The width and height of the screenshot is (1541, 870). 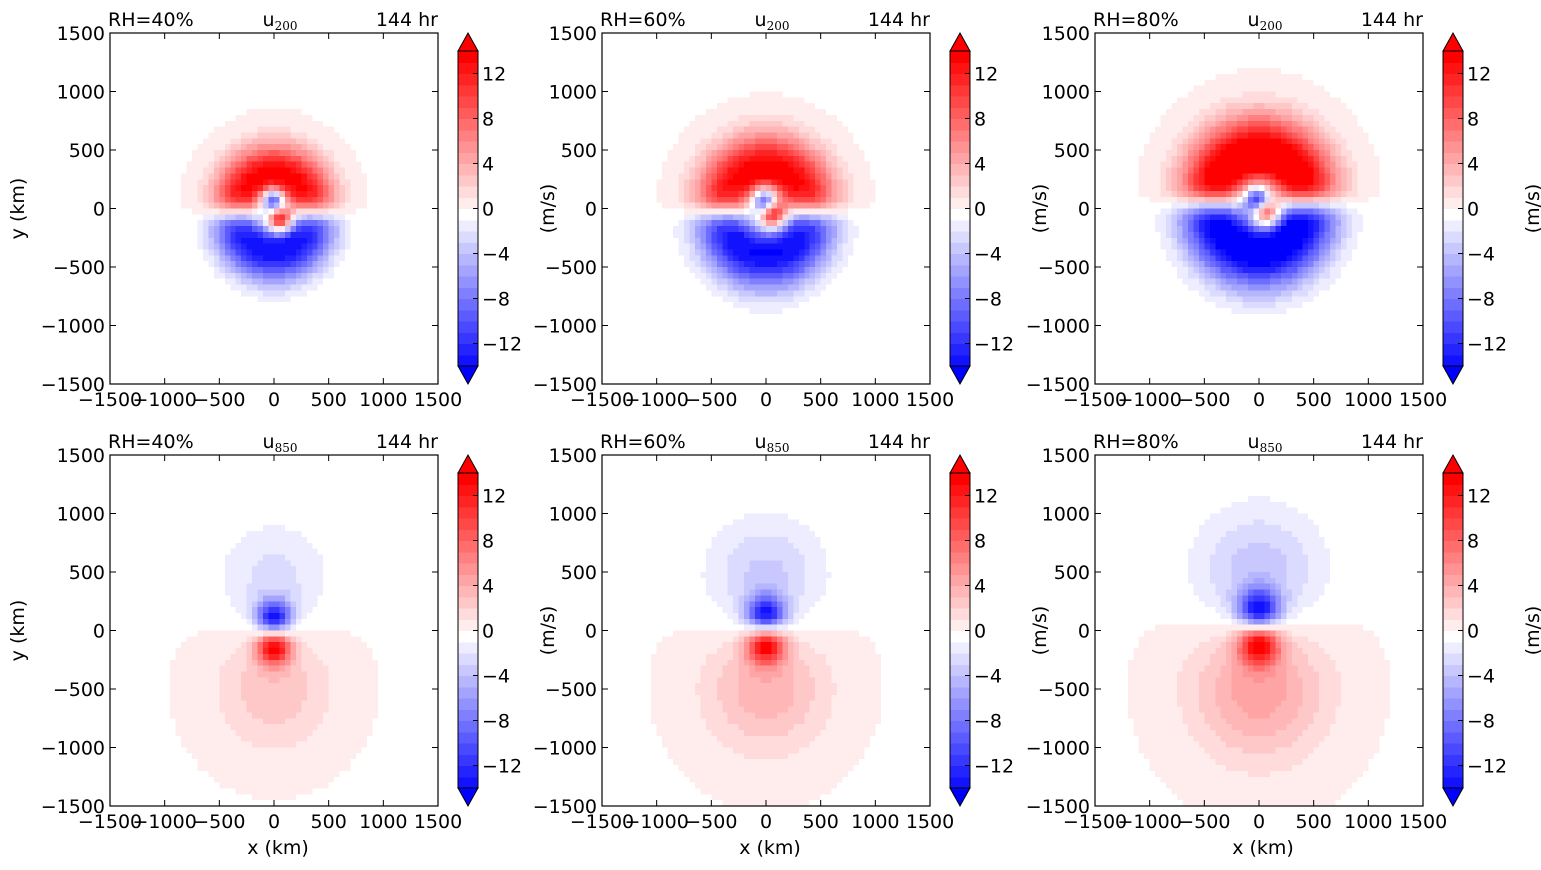 I want to click on heatmap-field, so click(x=274, y=209).